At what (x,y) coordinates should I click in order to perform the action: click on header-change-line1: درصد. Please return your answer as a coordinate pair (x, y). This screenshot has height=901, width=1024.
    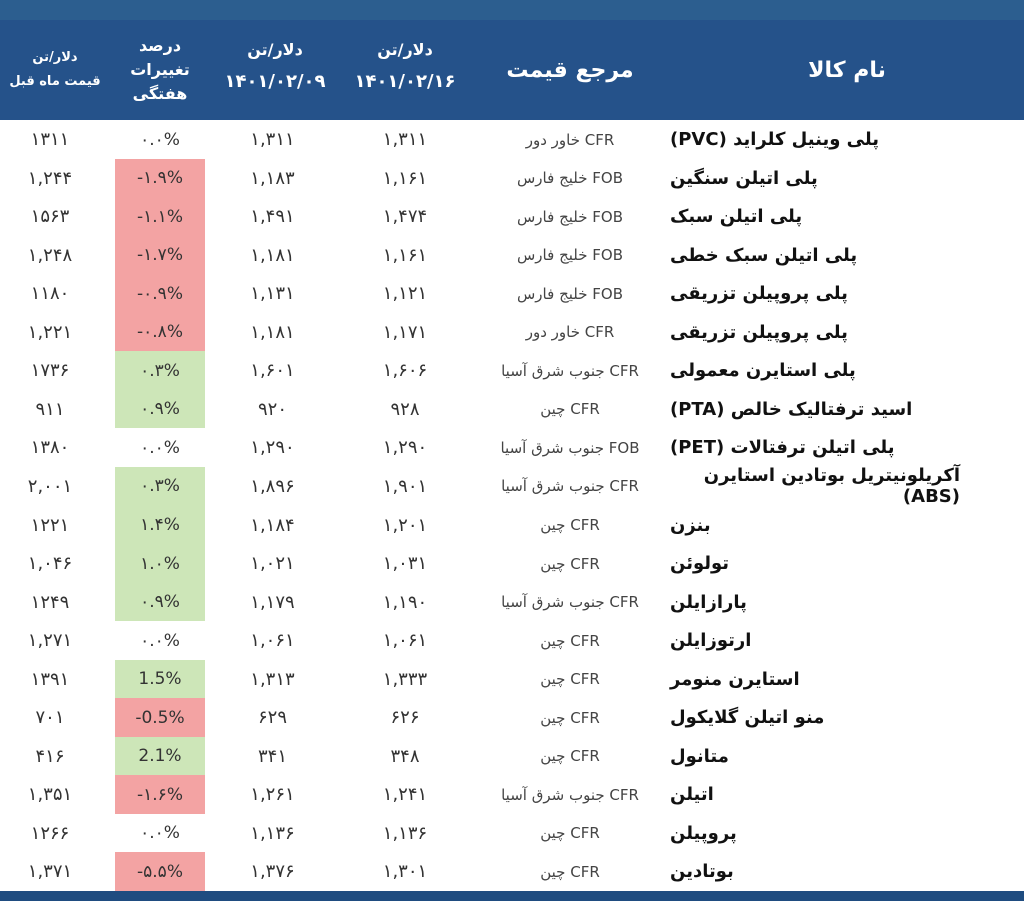
    Looking at the image, I should click on (160, 45).